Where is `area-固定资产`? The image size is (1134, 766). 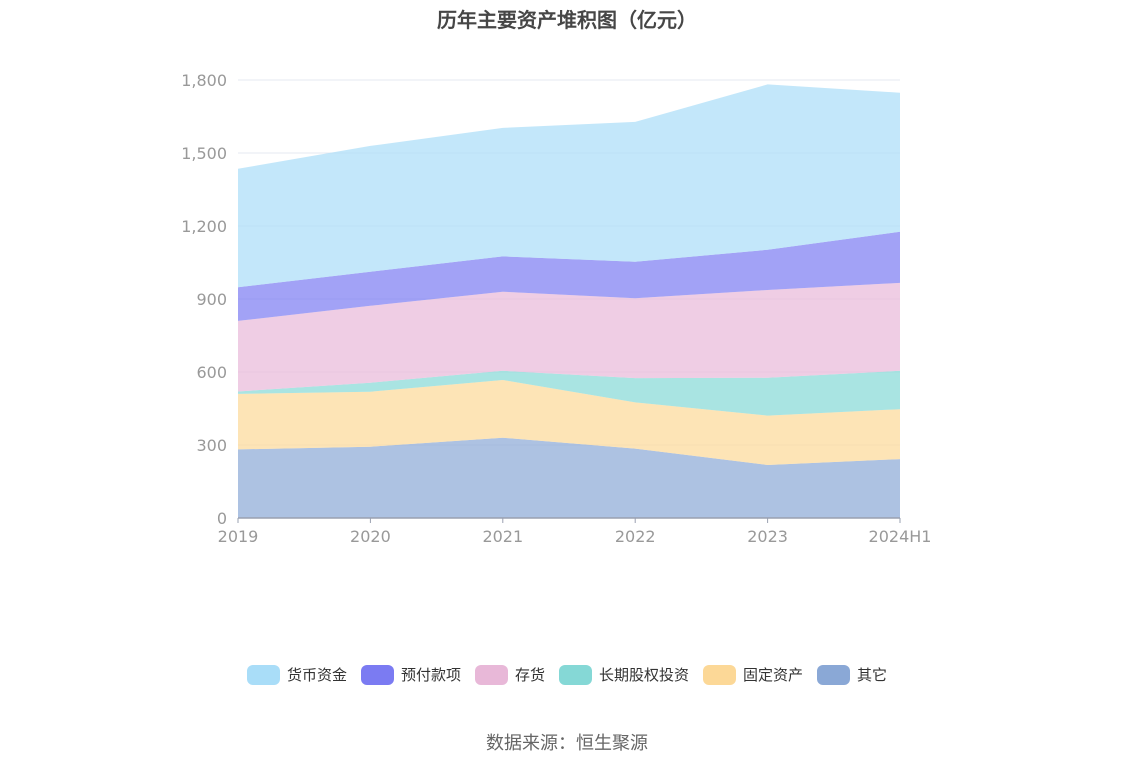
area-固定资产 is located at coordinates (569, 422).